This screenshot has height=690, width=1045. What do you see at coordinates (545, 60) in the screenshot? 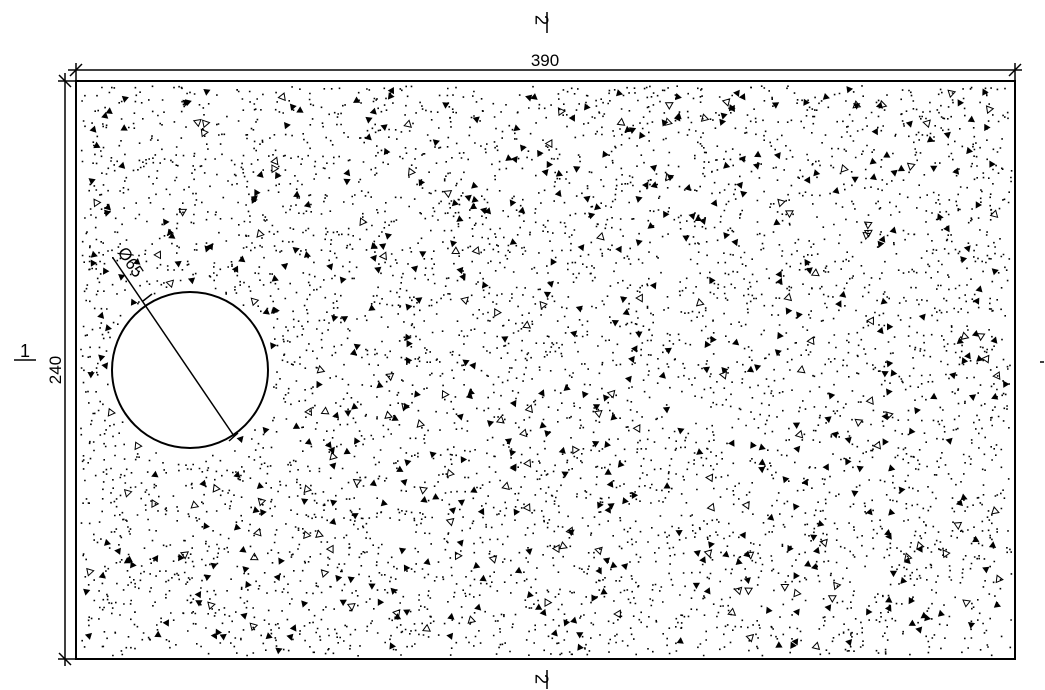
I see `width-dimension-label: 390` at bounding box center [545, 60].